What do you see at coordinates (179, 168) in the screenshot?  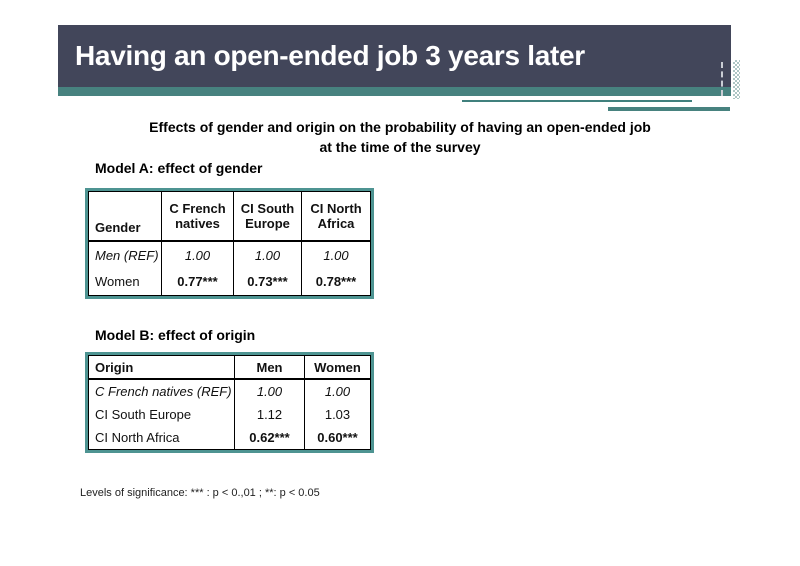 I see `model-a-label: Model A: effect of gender` at bounding box center [179, 168].